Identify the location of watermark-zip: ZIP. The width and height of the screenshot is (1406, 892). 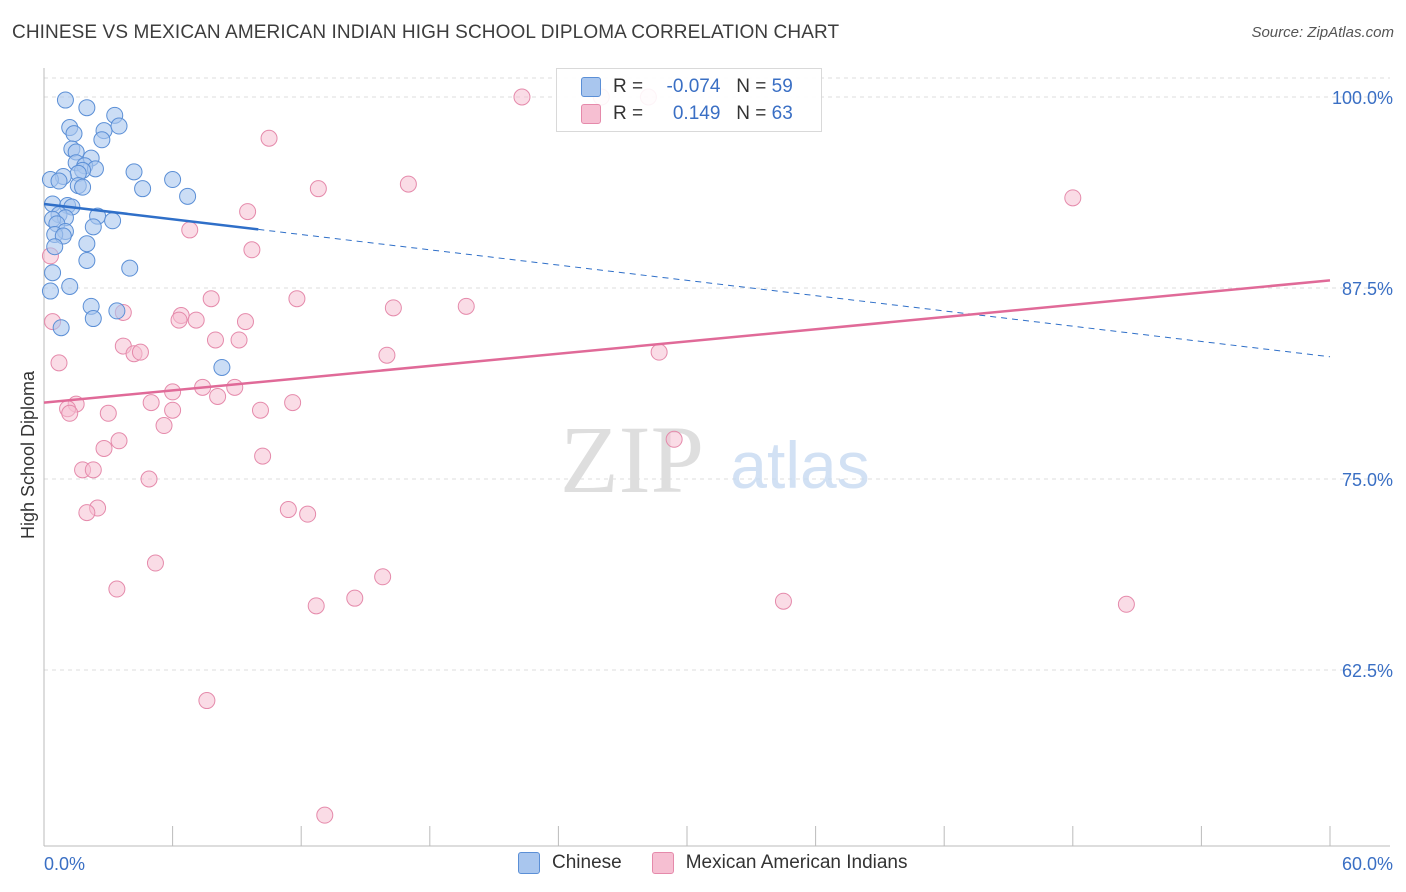
(632, 459).